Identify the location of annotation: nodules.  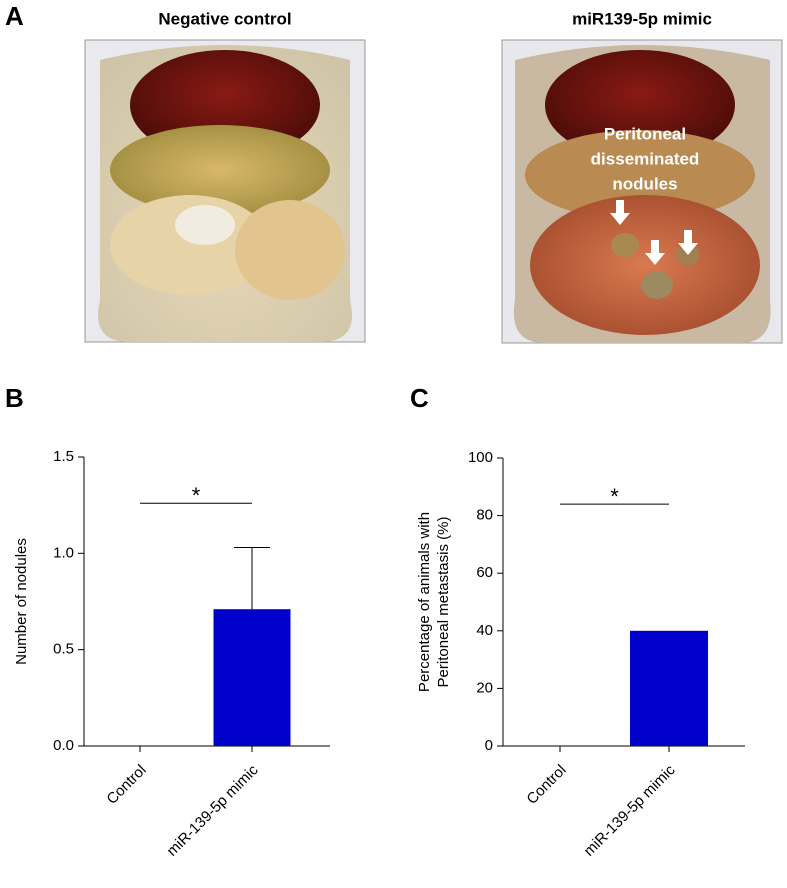
(644, 183).